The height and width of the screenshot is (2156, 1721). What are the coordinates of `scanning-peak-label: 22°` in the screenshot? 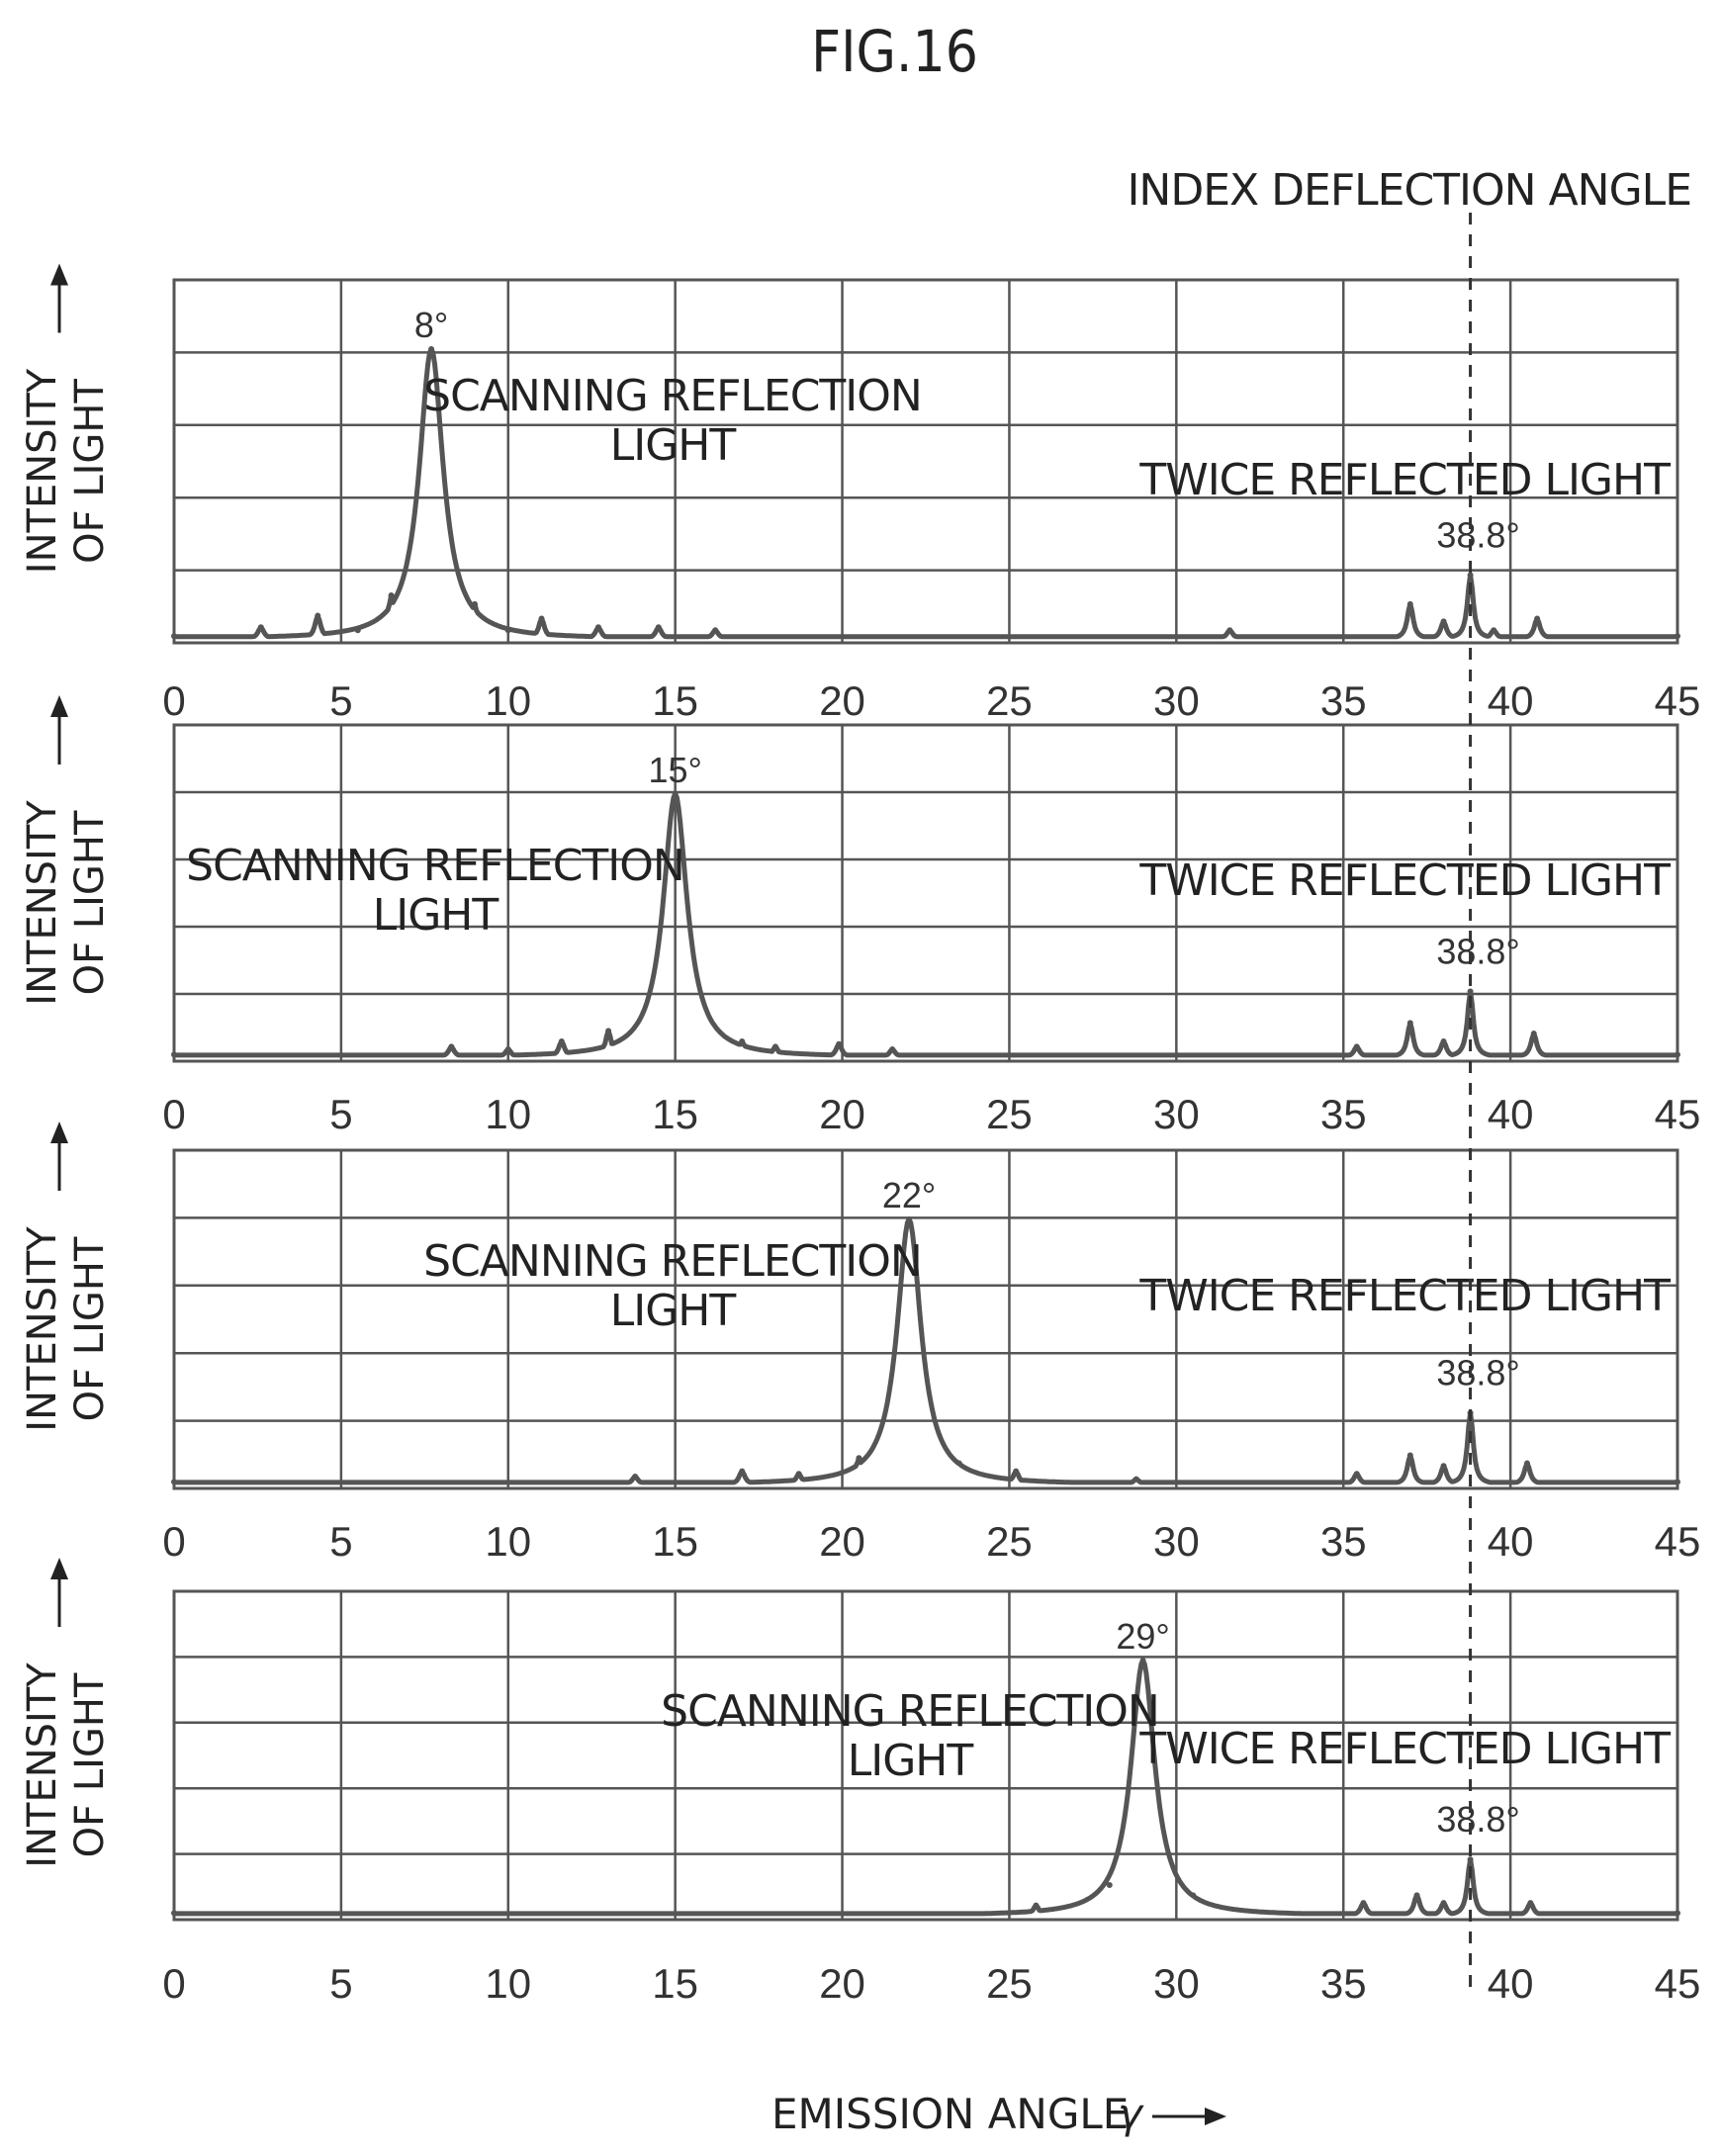 It's located at (909, 1195).